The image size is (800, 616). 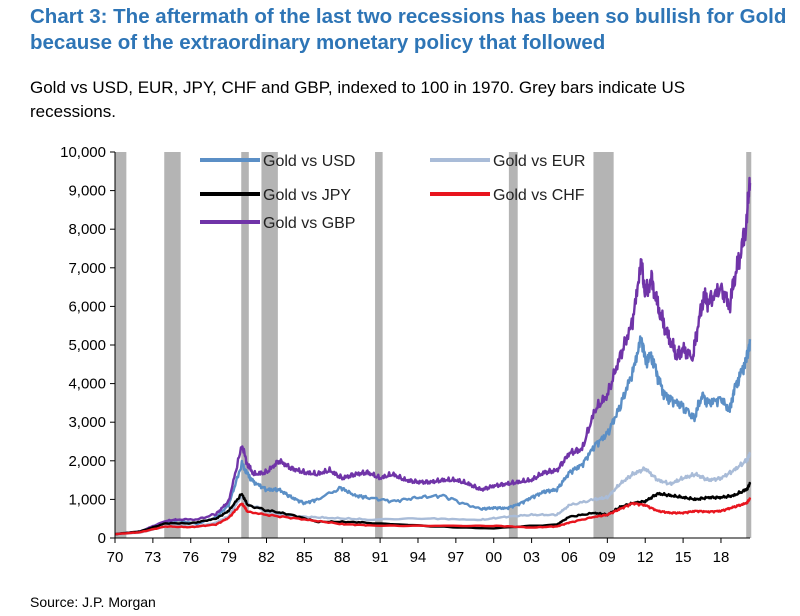 I want to click on x-tick-label: 06, so click(x=569, y=557).